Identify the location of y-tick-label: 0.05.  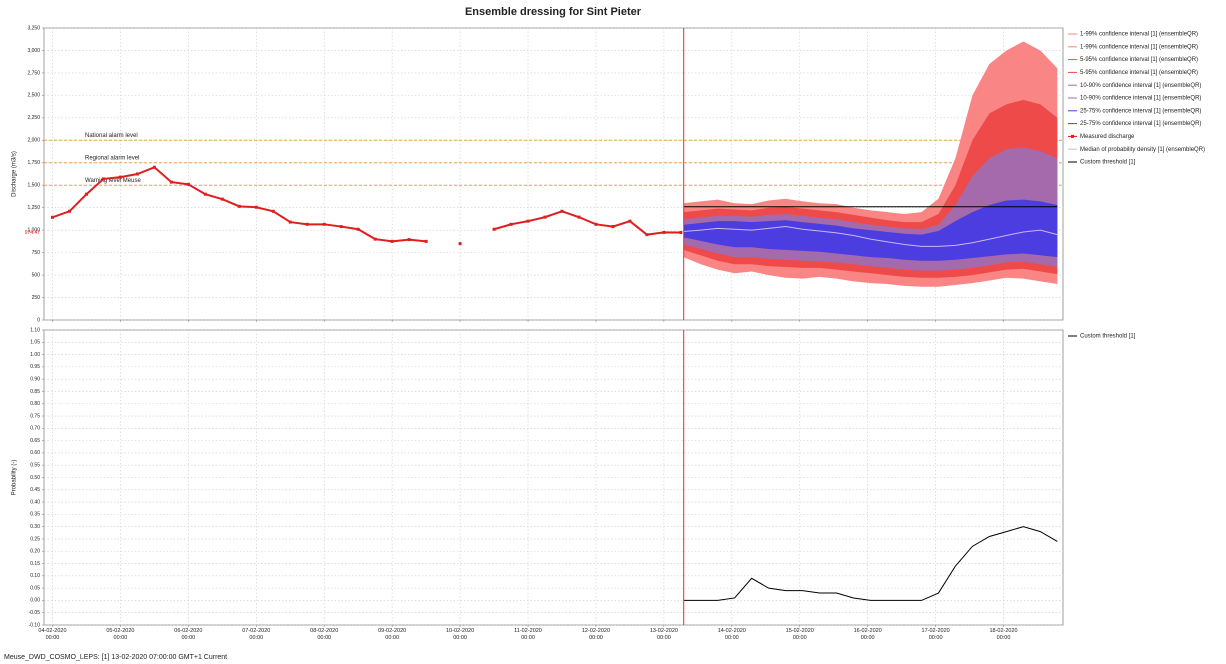
(35, 588).